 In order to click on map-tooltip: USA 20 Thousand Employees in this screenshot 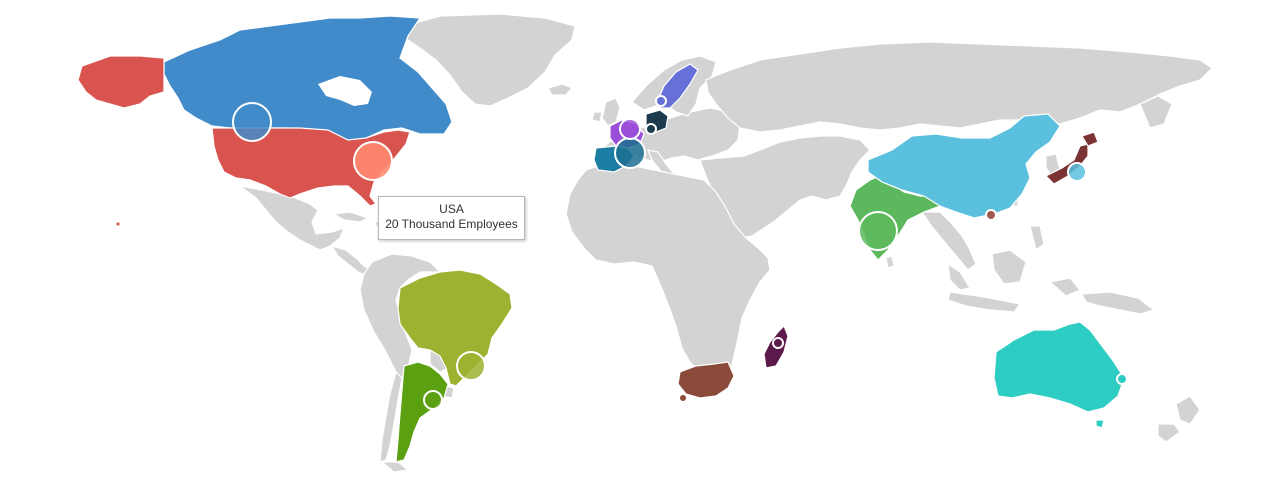, I will do `click(451, 218)`.